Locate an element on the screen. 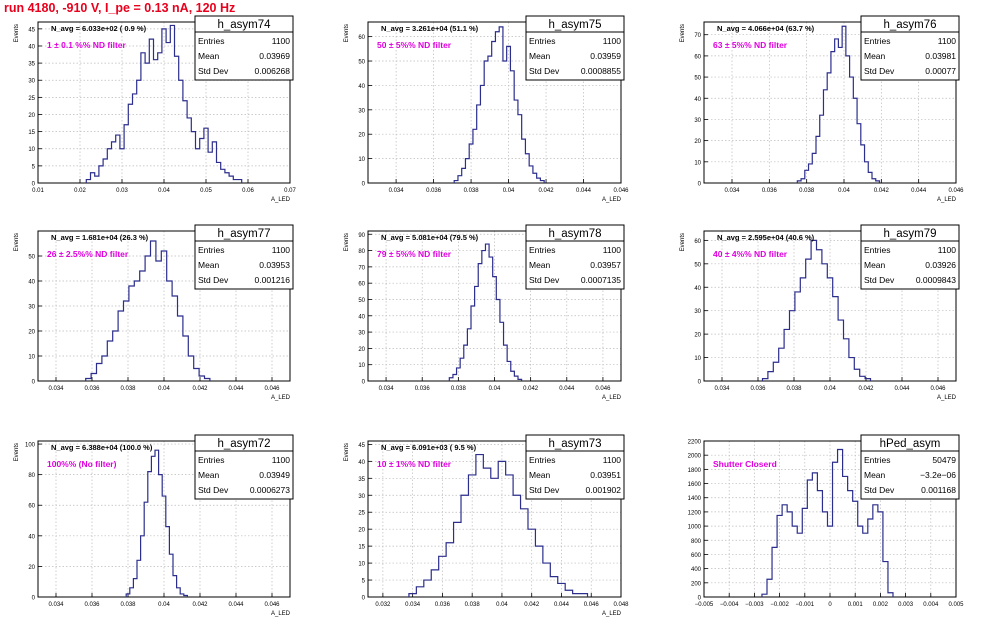  x-tick-label: 0.044 is located at coordinates (236, 605).